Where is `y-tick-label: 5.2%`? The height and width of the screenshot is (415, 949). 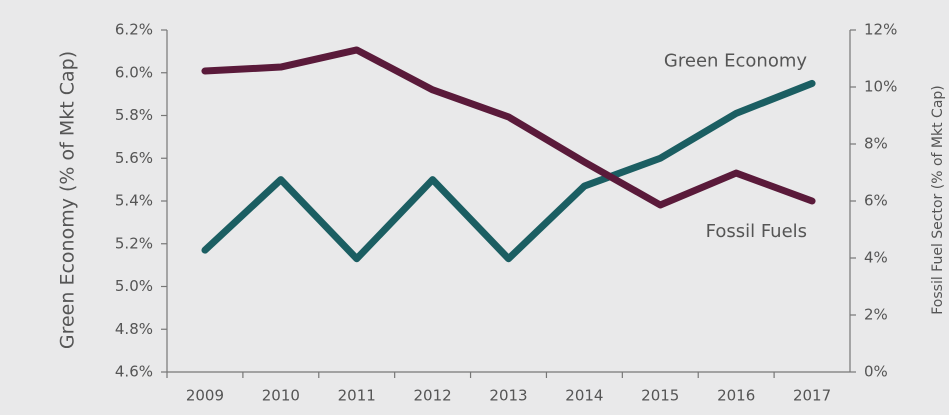
y-tick-label: 5.2% is located at coordinates (134, 243).